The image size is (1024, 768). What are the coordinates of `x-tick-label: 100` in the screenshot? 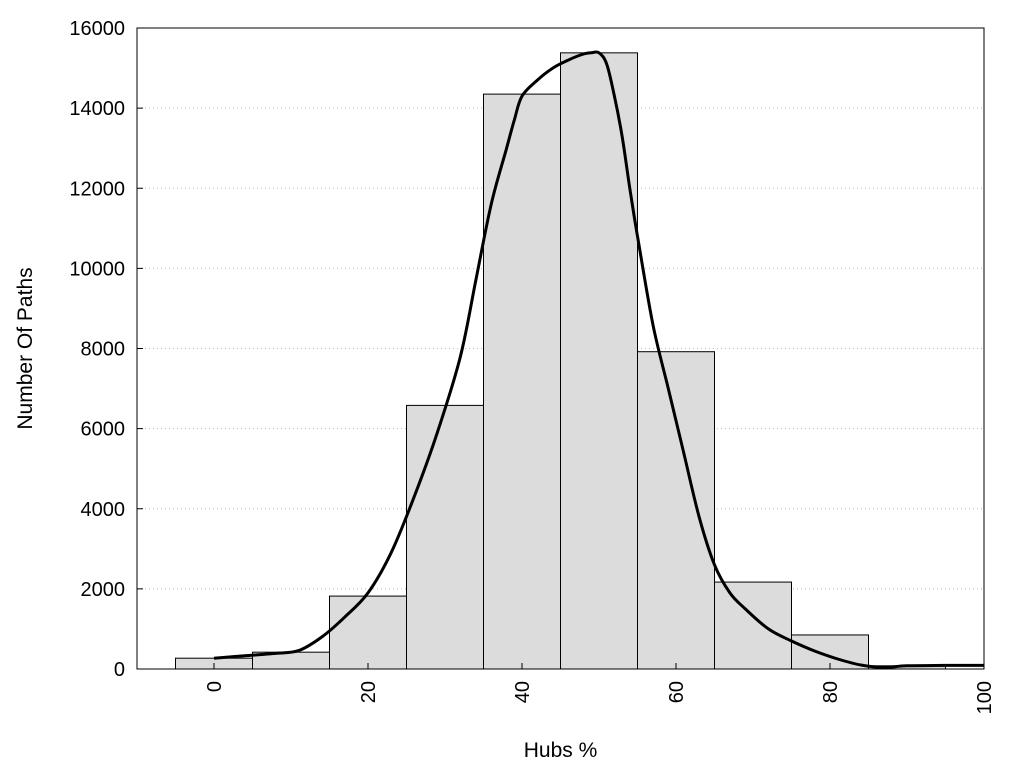 It's located at (985, 697).